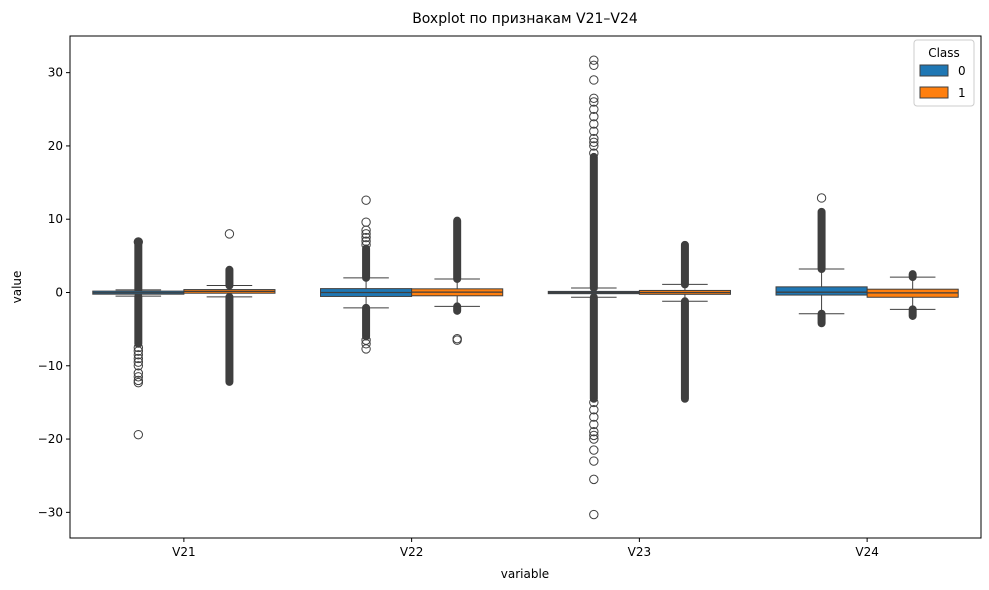 The height and width of the screenshot is (590, 989). What do you see at coordinates (55, 219) in the screenshot?
I see `y-tick-label: 10` at bounding box center [55, 219].